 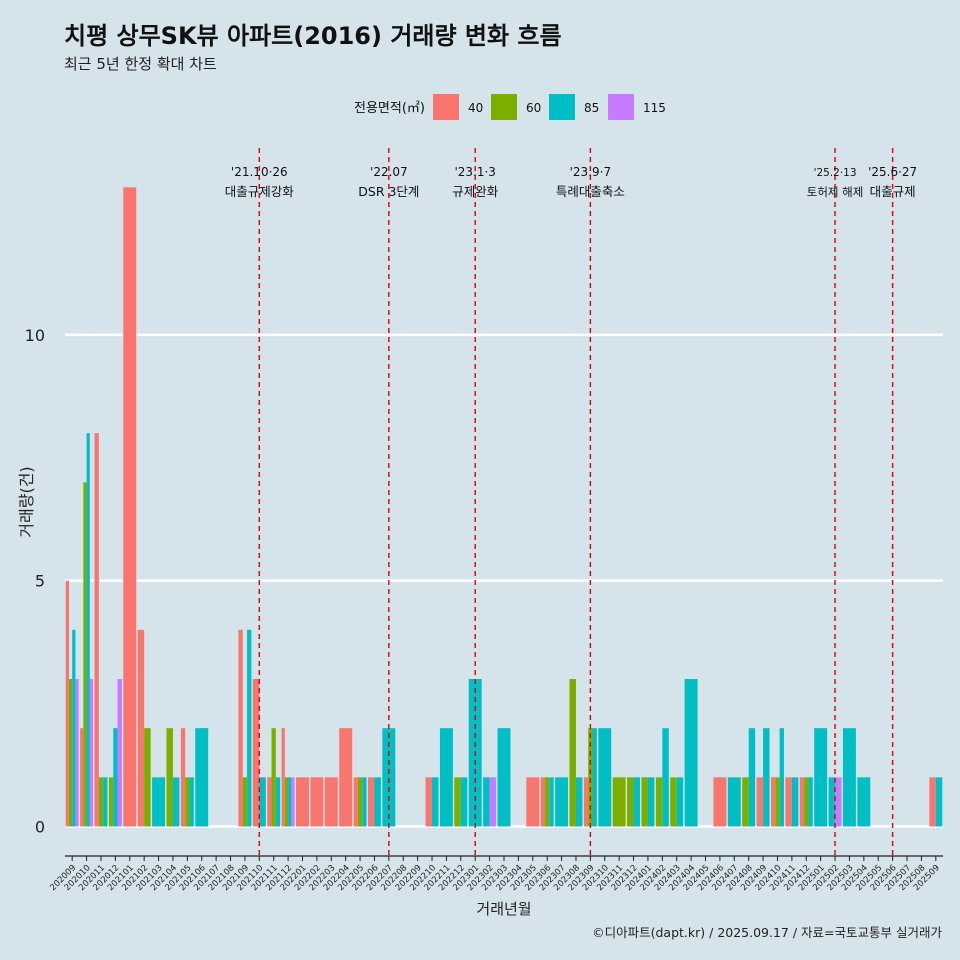 What do you see at coordinates (259, 172) in the screenshot?
I see `event-date: '21.10·26` at bounding box center [259, 172].